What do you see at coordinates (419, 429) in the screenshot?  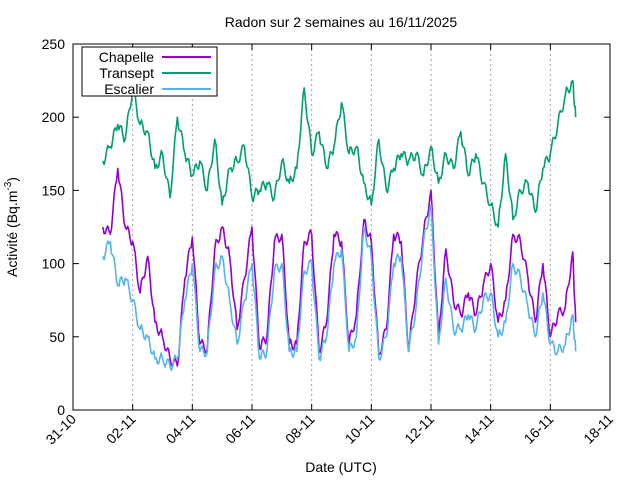 I see `x-tick-label-6: 12-11` at bounding box center [419, 429].